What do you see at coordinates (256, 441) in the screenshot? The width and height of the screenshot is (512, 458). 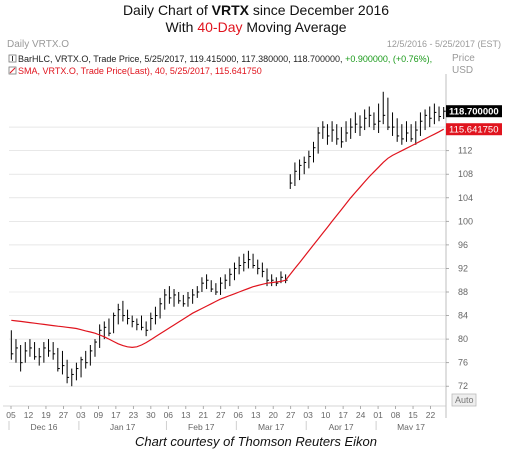 I see `chart-caption: Chart courtesy of Thomson Reuters Eikon` at bounding box center [256, 441].